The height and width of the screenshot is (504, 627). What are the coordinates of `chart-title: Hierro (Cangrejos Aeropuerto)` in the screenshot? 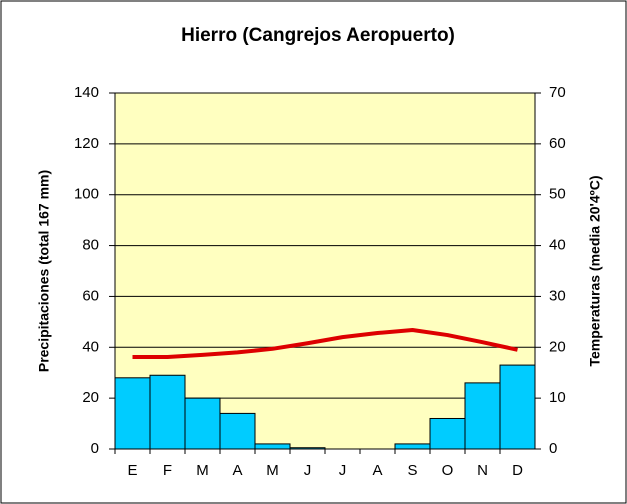 It's located at (318, 35).